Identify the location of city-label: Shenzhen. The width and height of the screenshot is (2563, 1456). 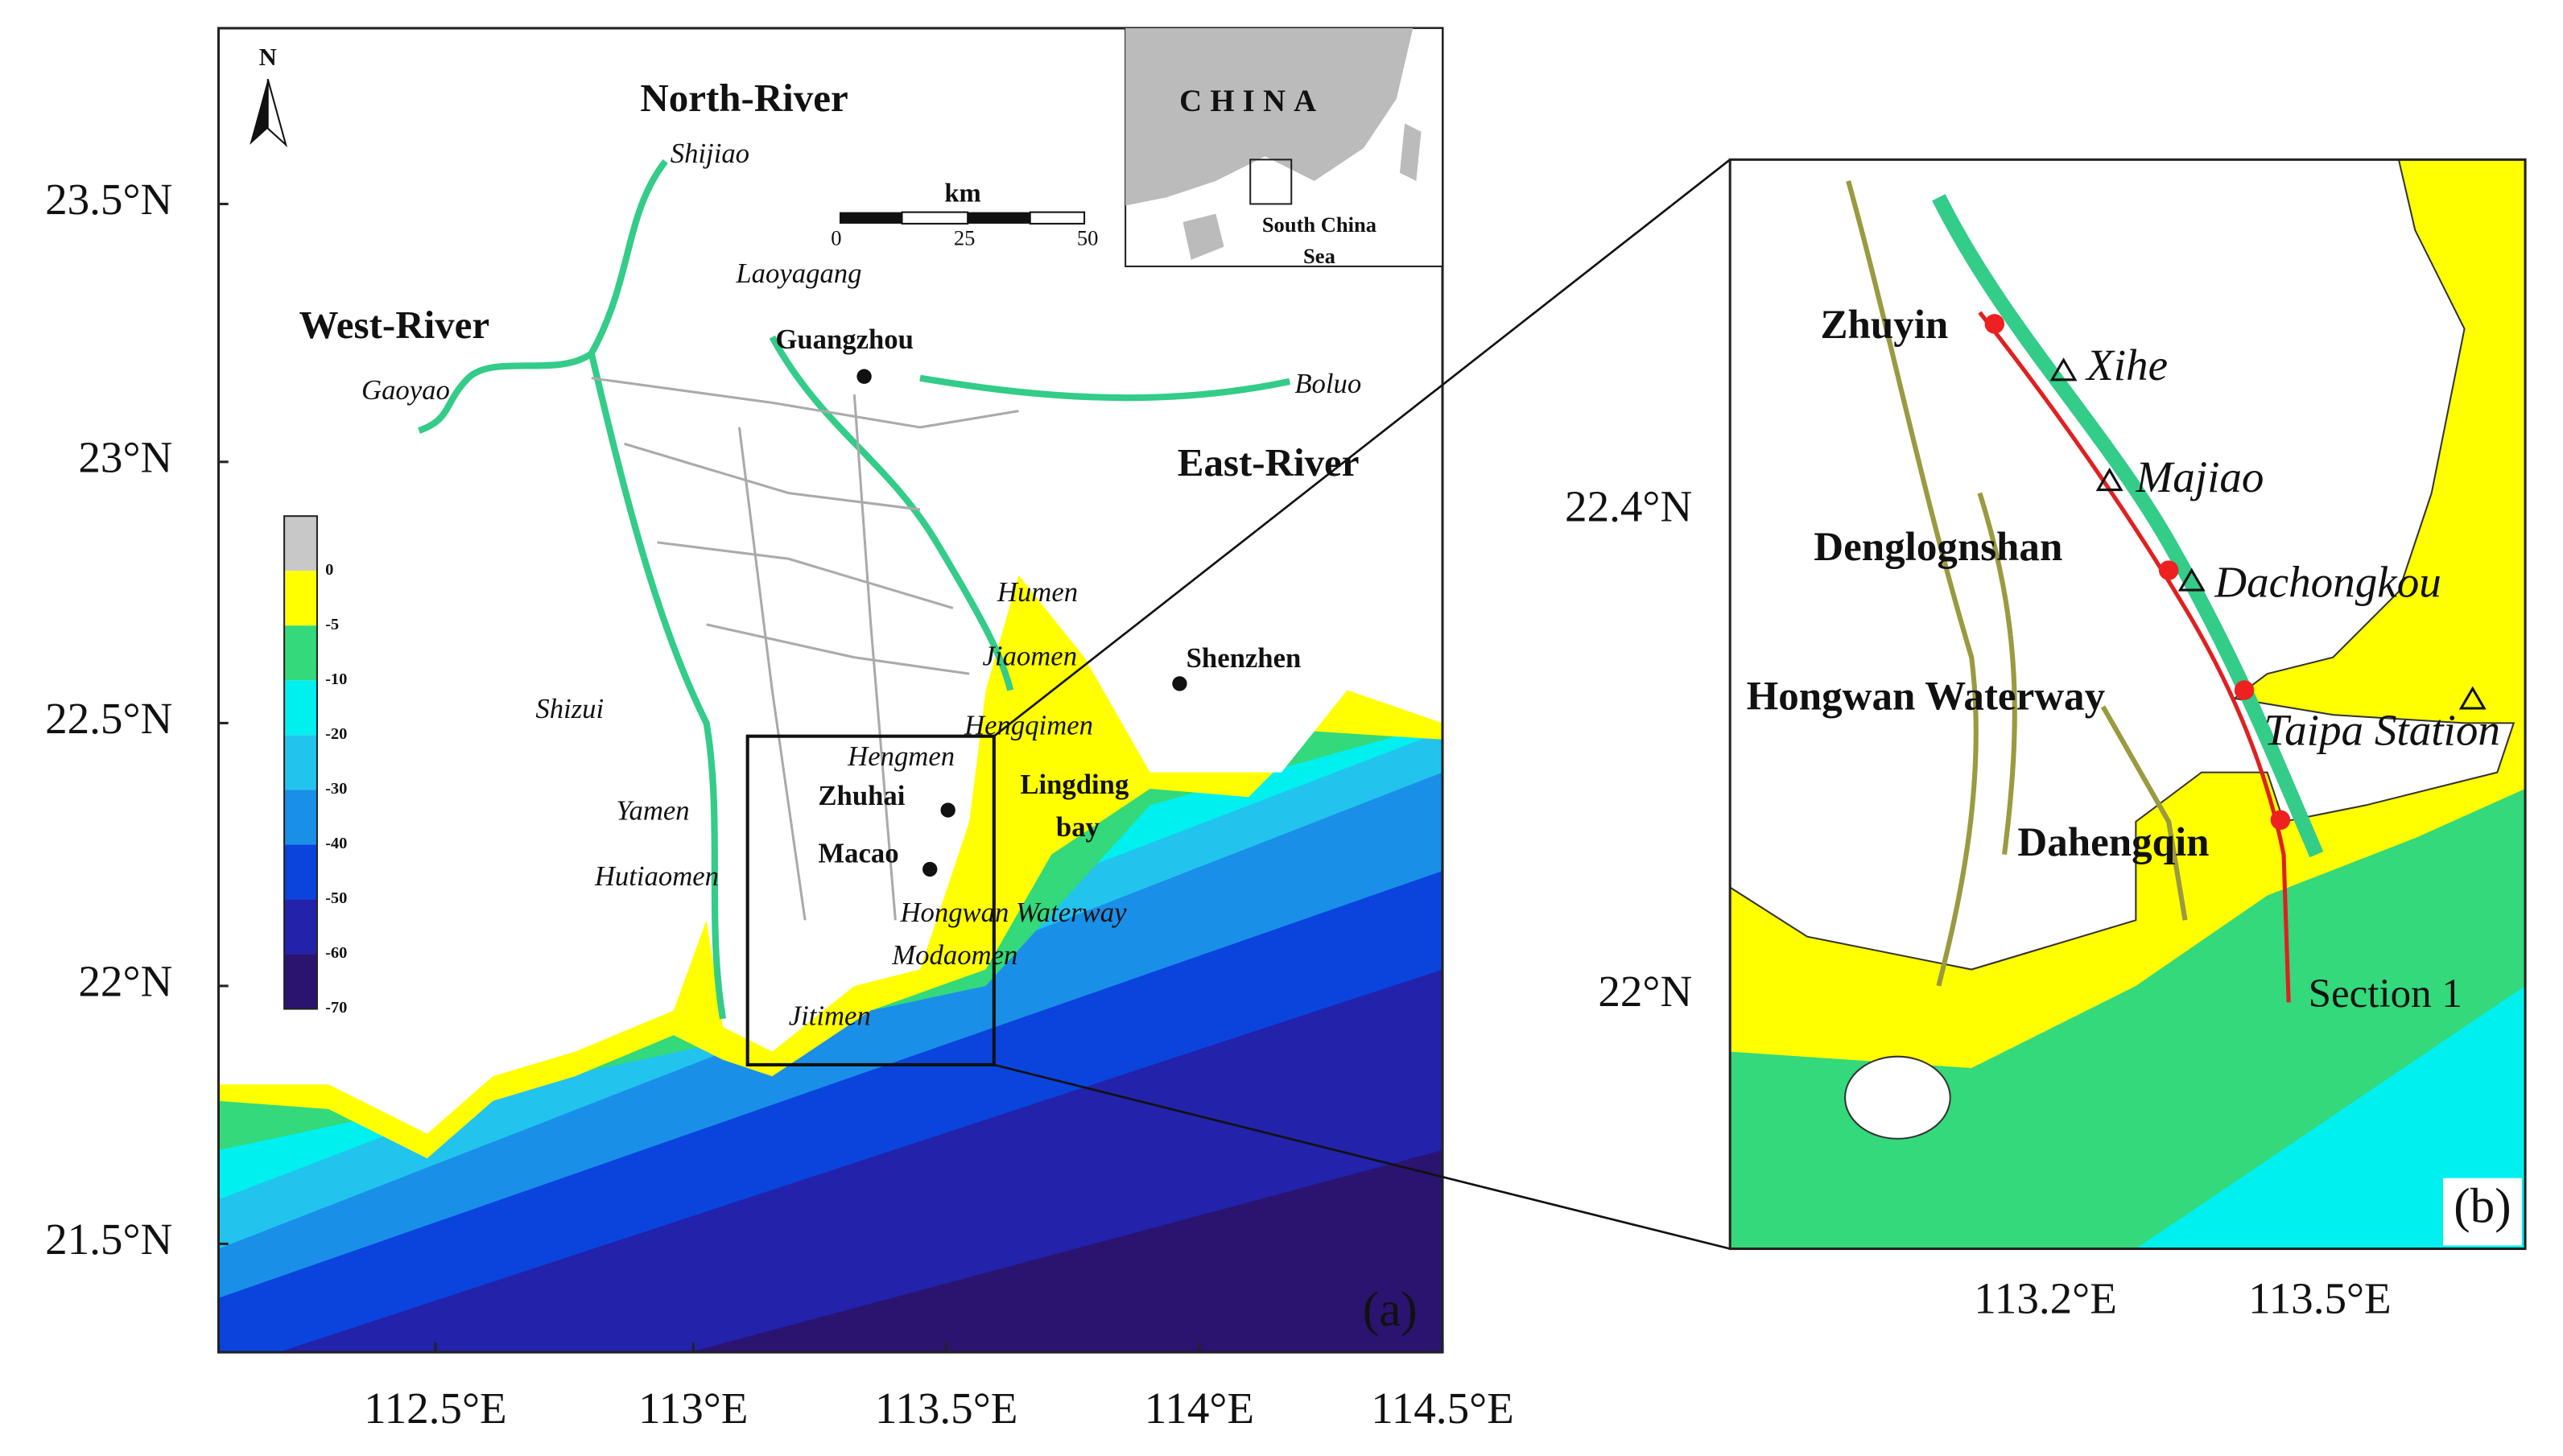
(1244, 658).